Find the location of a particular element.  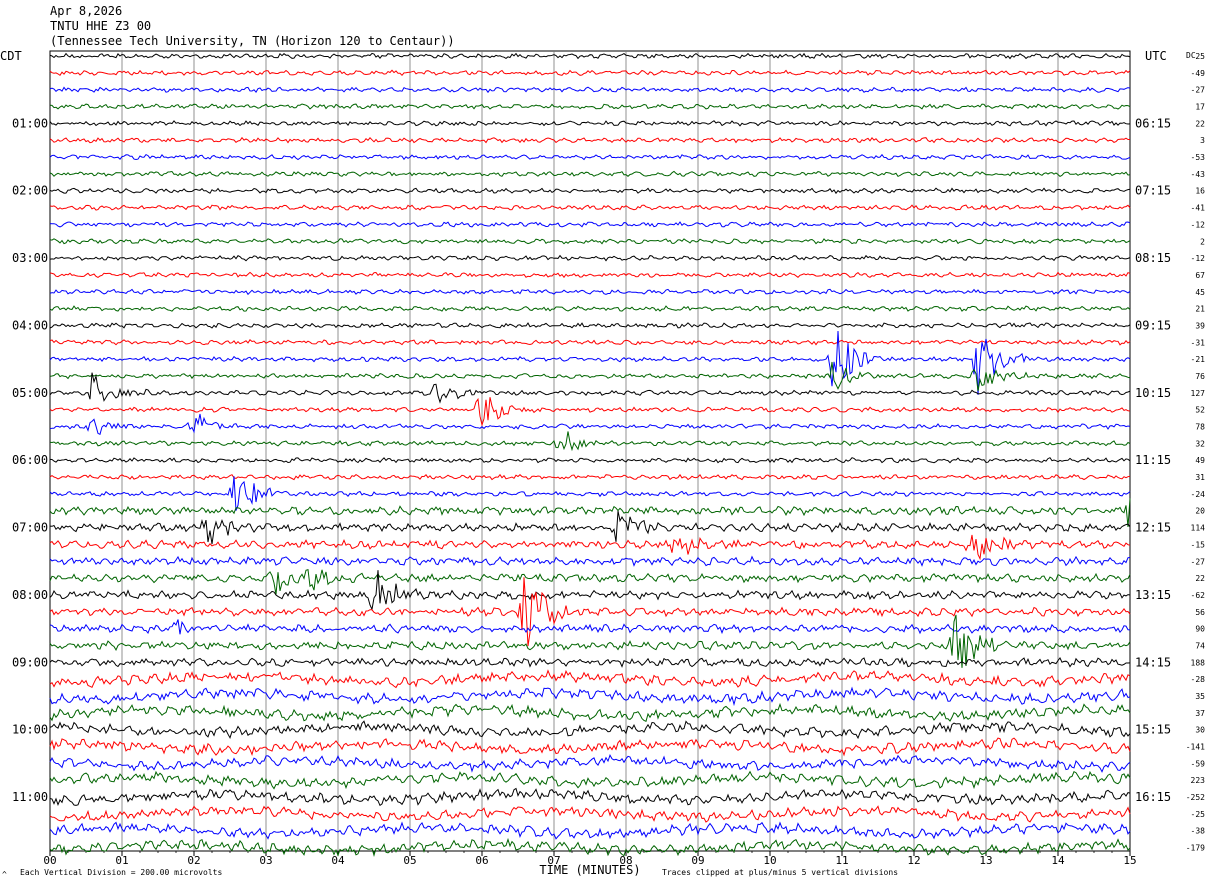

dc-offset-label: -15 is located at coordinates (1198, 544).